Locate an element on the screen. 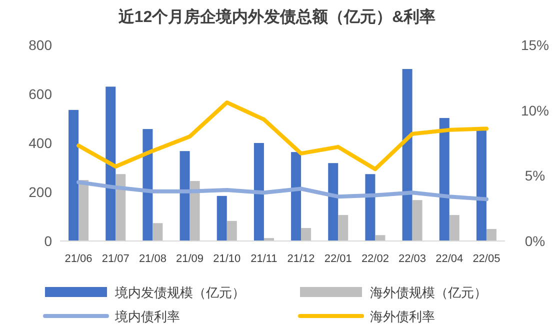  x-tick-label: 22/02 is located at coordinates (375, 259).